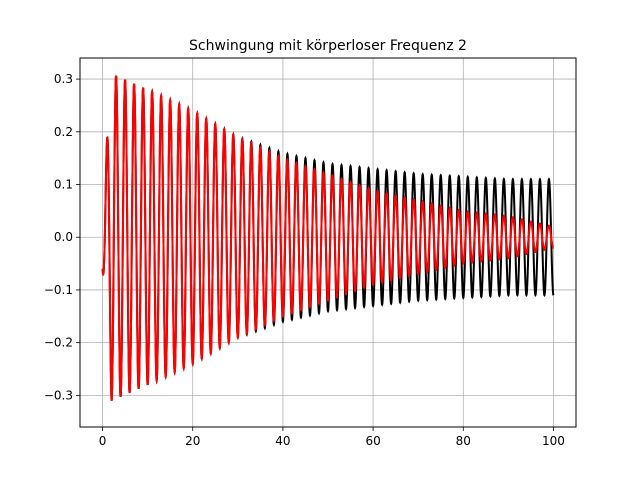 The height and width of the screenshot is (480, 640). I want to click on y-tick-label: 0.0, so click(63, 237).